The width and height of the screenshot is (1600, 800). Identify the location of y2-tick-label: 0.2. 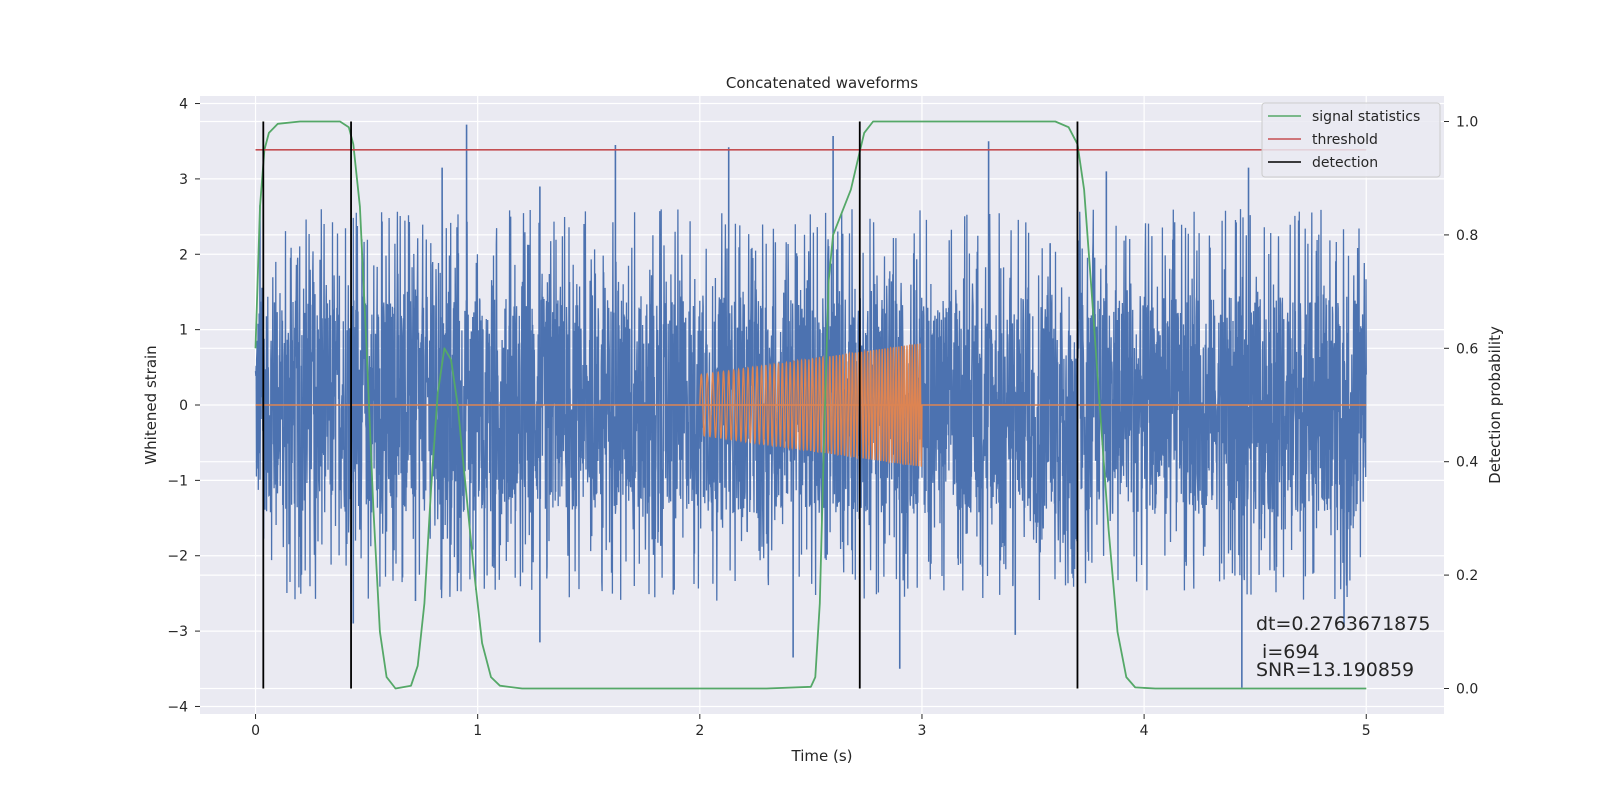
(1467, 576).